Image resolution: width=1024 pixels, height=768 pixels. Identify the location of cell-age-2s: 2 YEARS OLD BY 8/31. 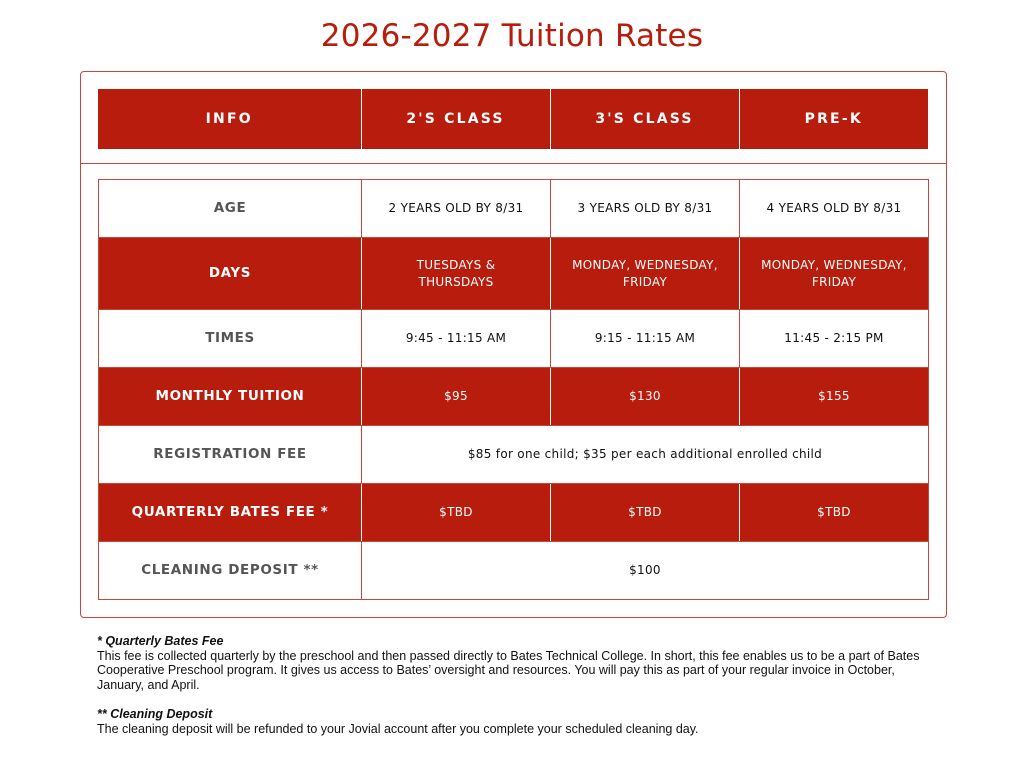
(456, 208).